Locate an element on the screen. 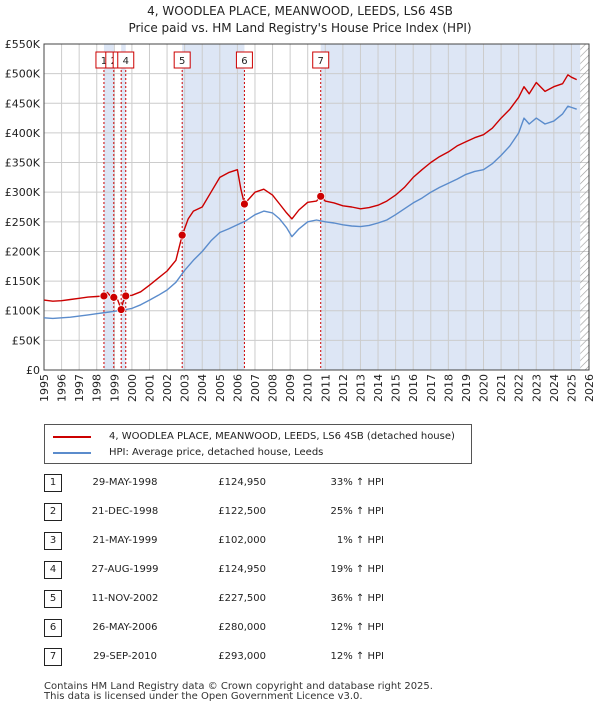 The height and width of the screenshot is (710, 600). x-tick-label: 2020 is located at coordinates (484, 388).